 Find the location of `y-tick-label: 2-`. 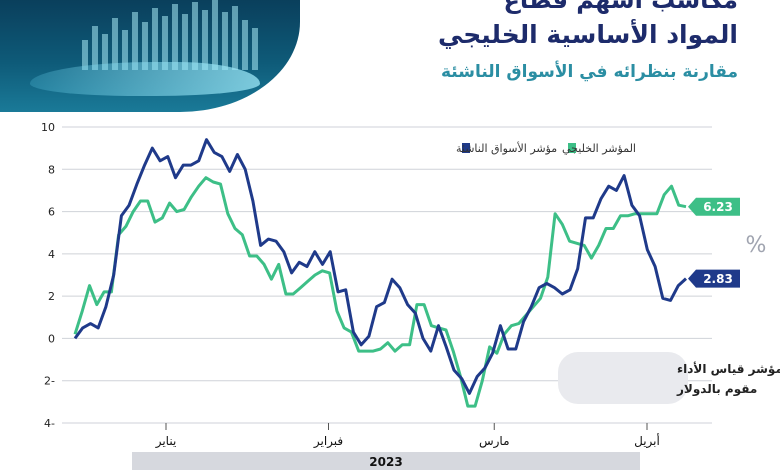

y-tick-label: 2- is located at coordinates (49, 381).